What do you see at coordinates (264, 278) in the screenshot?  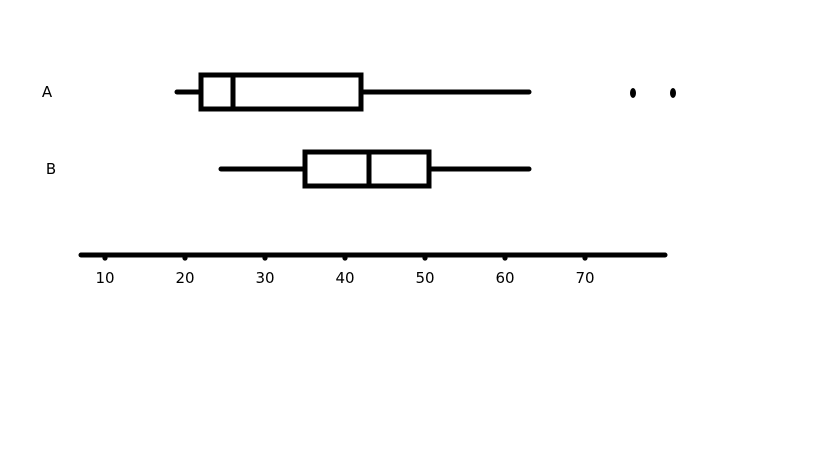 I see `x-tick-label: 30` at bounding box center [264, 278].